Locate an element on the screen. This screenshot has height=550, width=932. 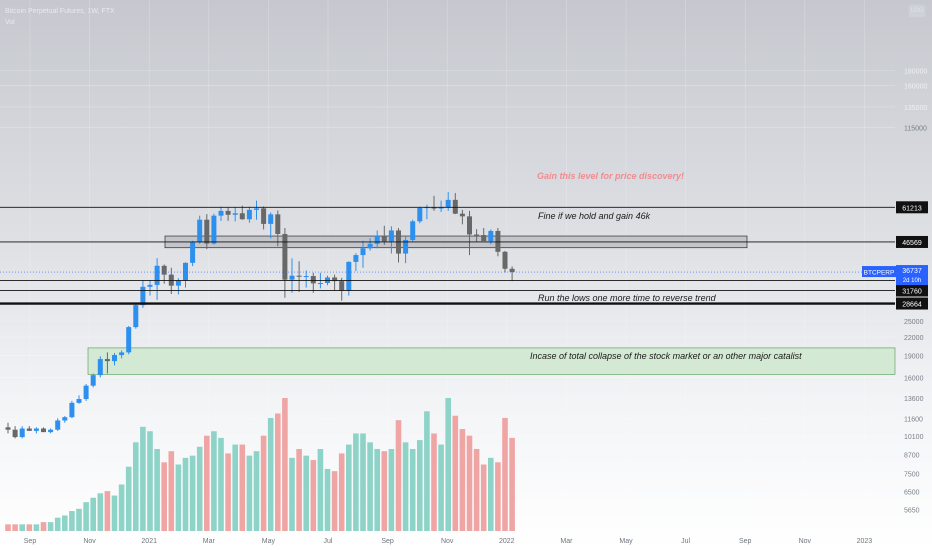
y-tick-label: 7500 is located at coordinates (912, 475).